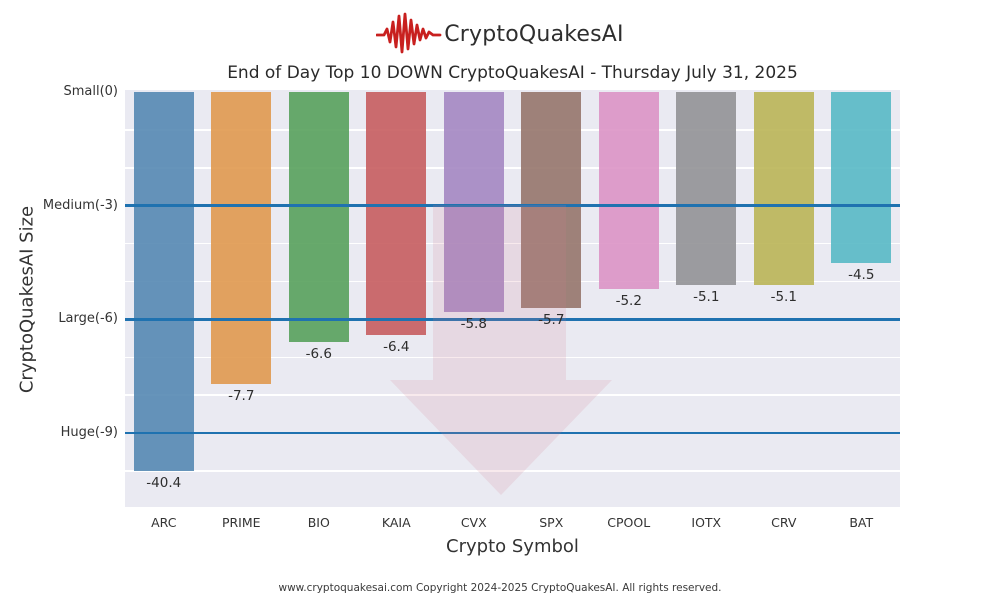 The width and height of the screenshot is (1000, 600). What do you see at coordinates (861, 274) in the screenshot?
I see `bar-value-label: -4.5` at bounding box center [861, 274].